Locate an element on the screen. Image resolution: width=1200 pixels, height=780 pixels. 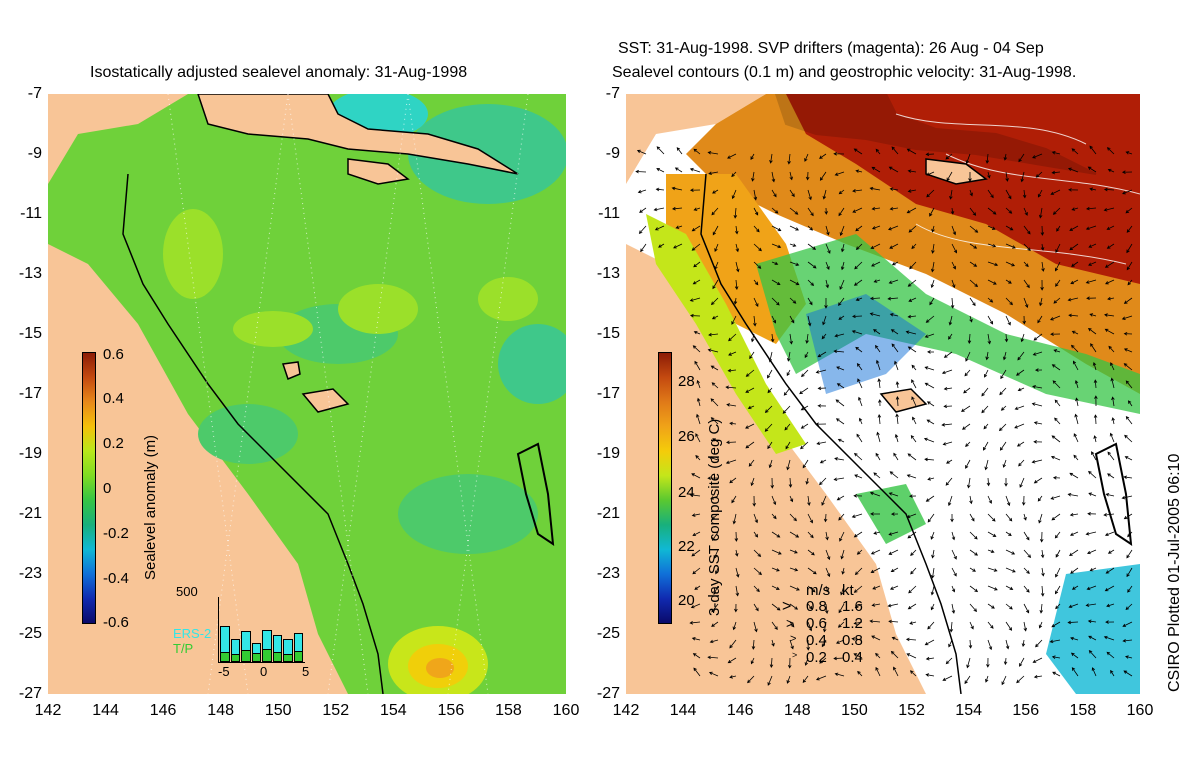
x-tick-label: 156 is located at coordinates (451, 710).